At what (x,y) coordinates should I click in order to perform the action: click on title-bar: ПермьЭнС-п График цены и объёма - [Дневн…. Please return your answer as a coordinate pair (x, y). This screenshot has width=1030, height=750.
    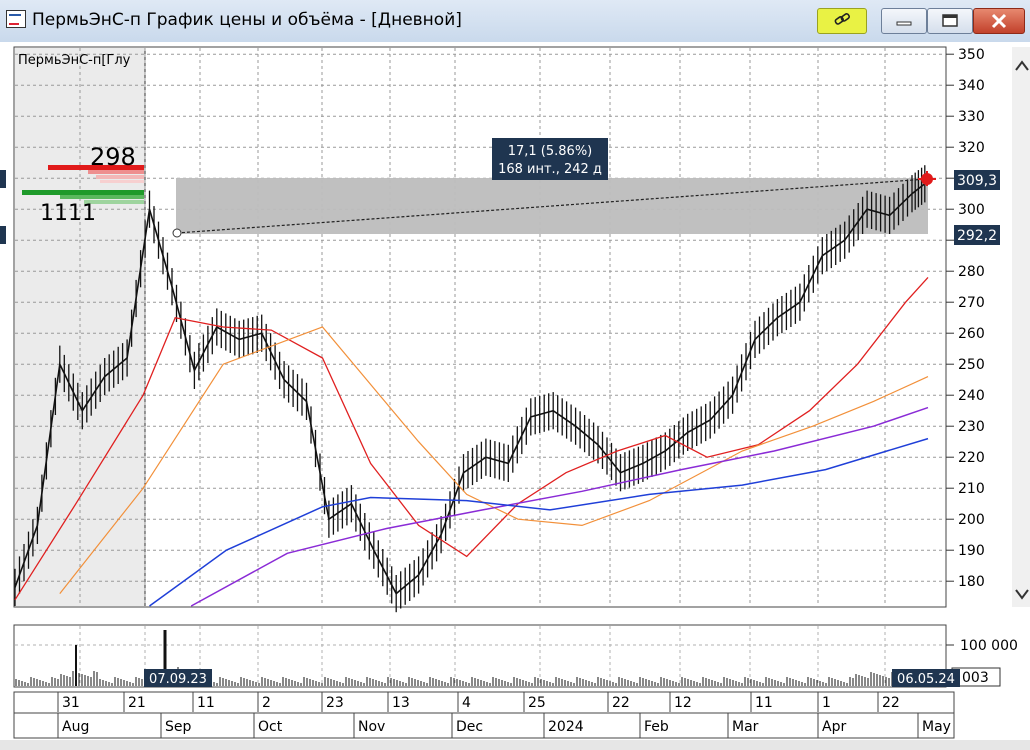
    Looking at the image, I should click on (515, 21).